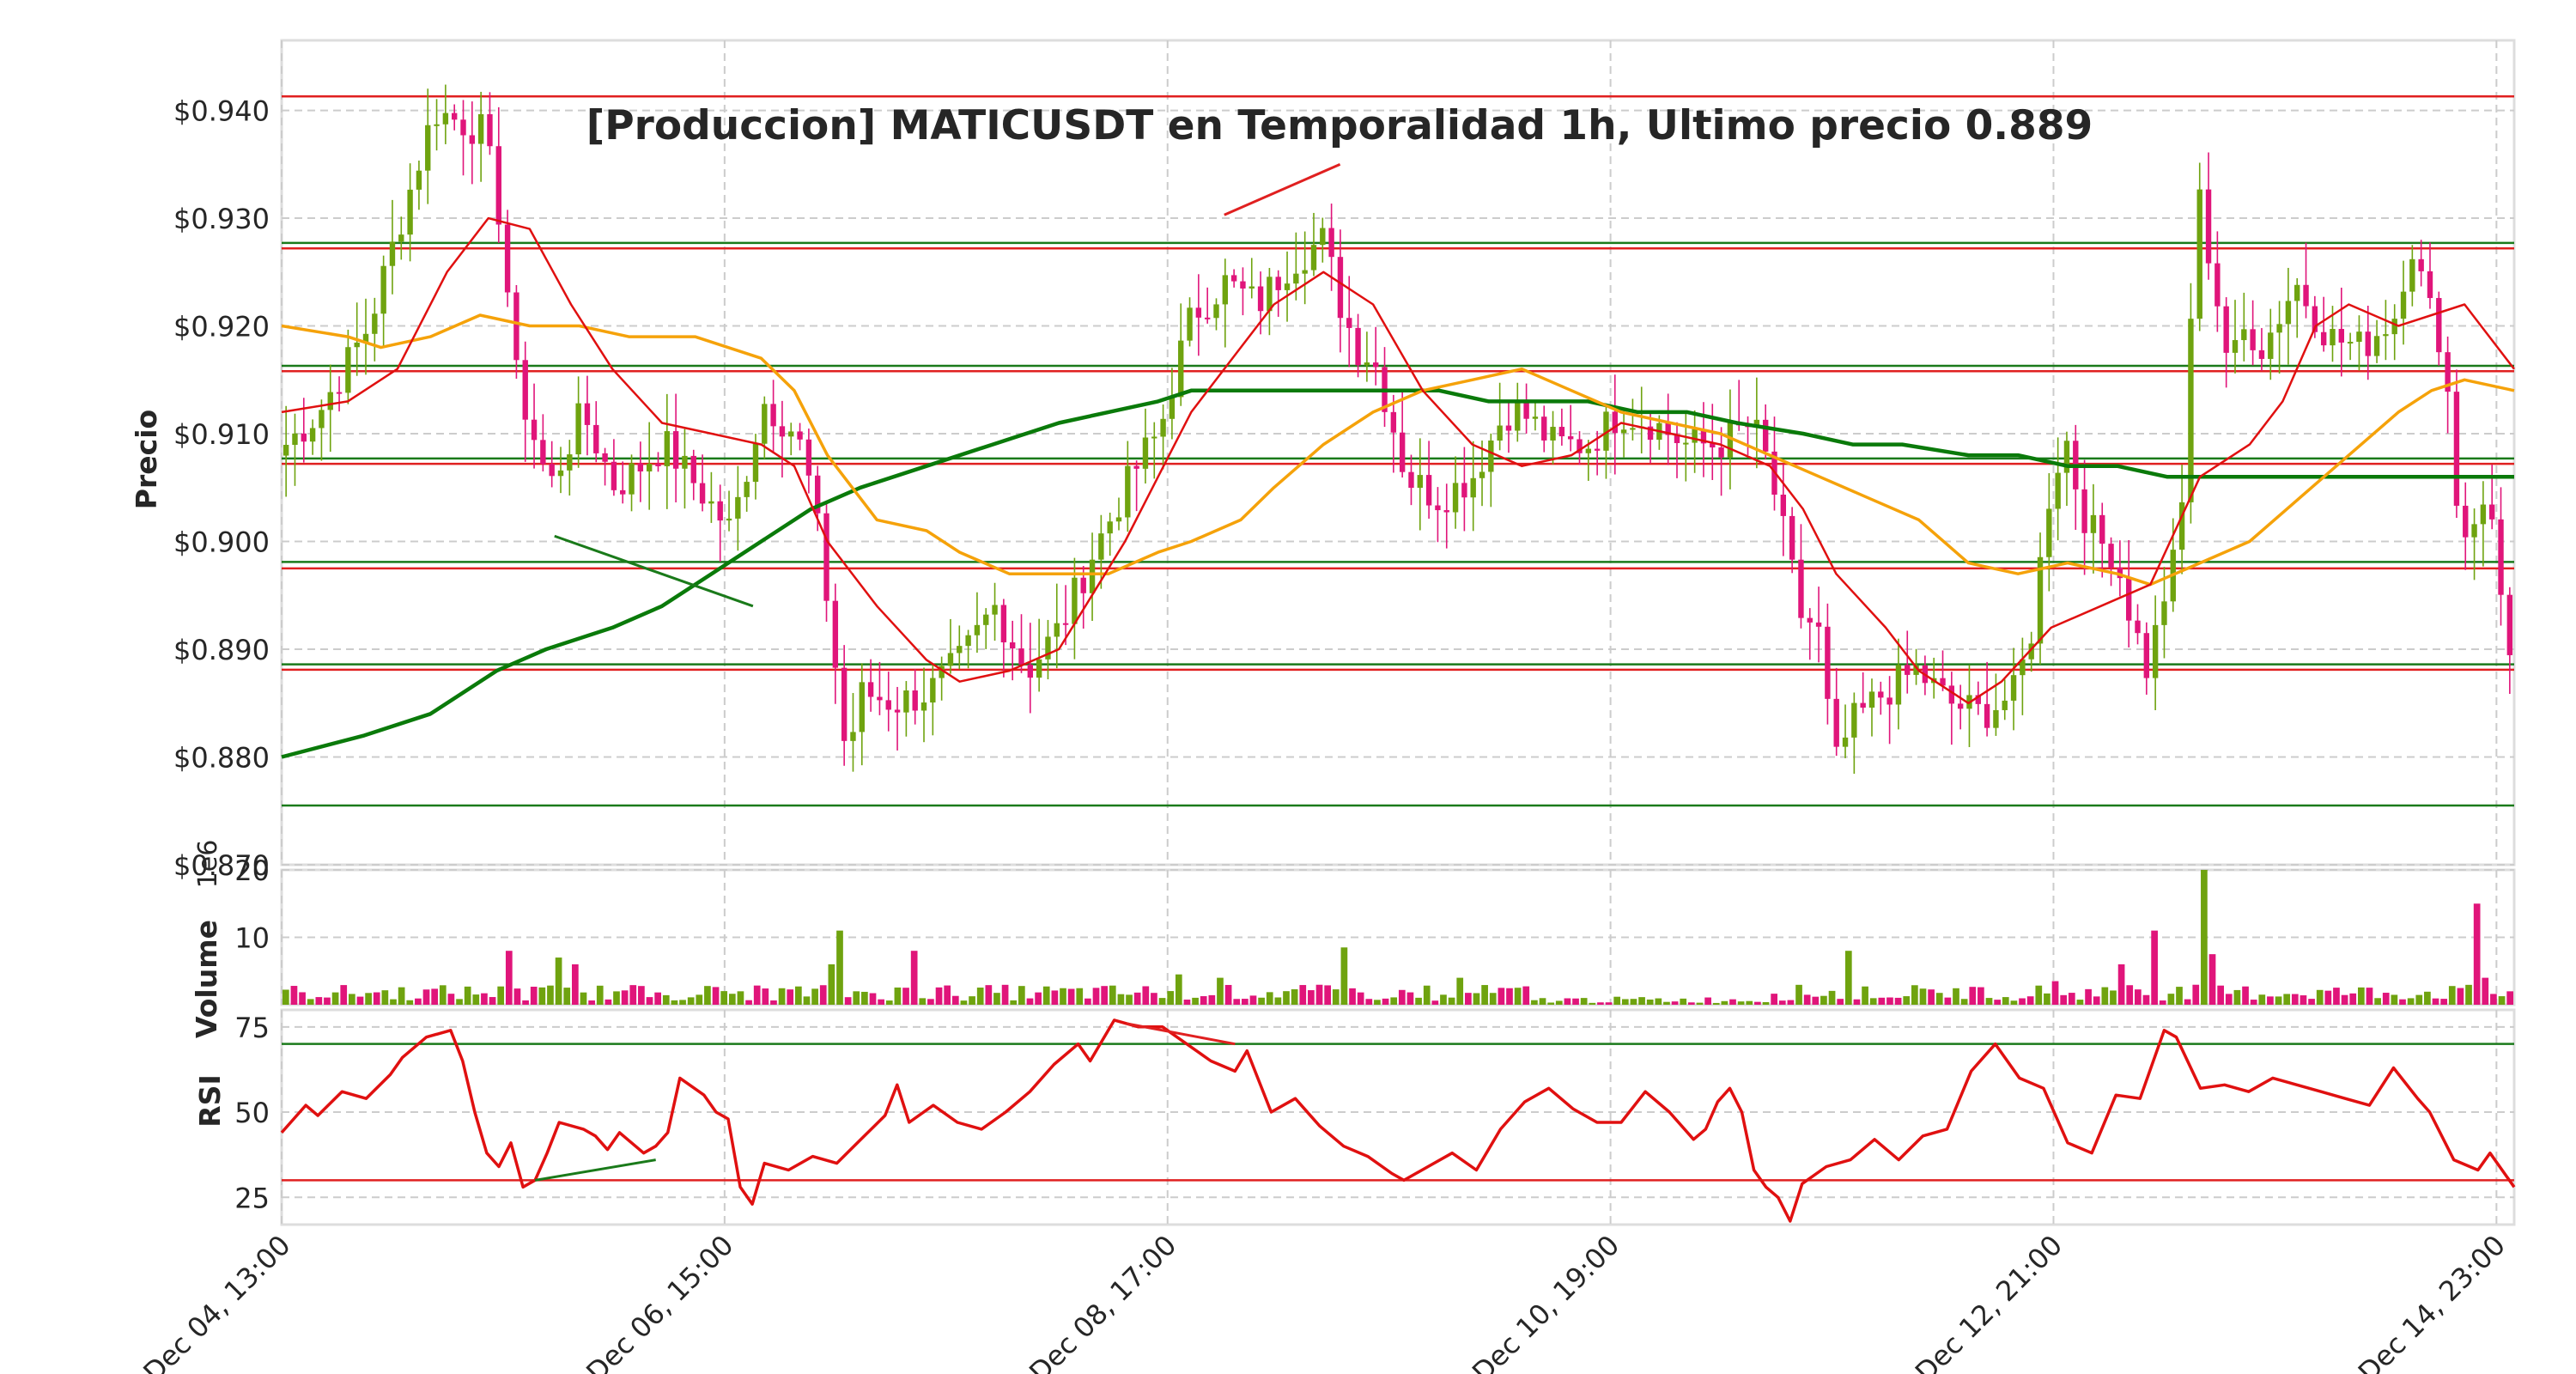 Image resolution: width=2576 pixels, height=1374 pixels. Describe the element at coordinates (252, 904) in the screenshot. I see `volume-y-ticks: 10 20` at that location.